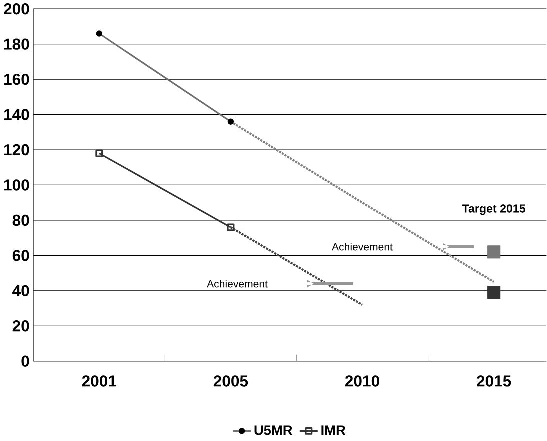 This screenshot has height=441, width=547. I want to click on y-tick-label: 180, so click(17, 44).